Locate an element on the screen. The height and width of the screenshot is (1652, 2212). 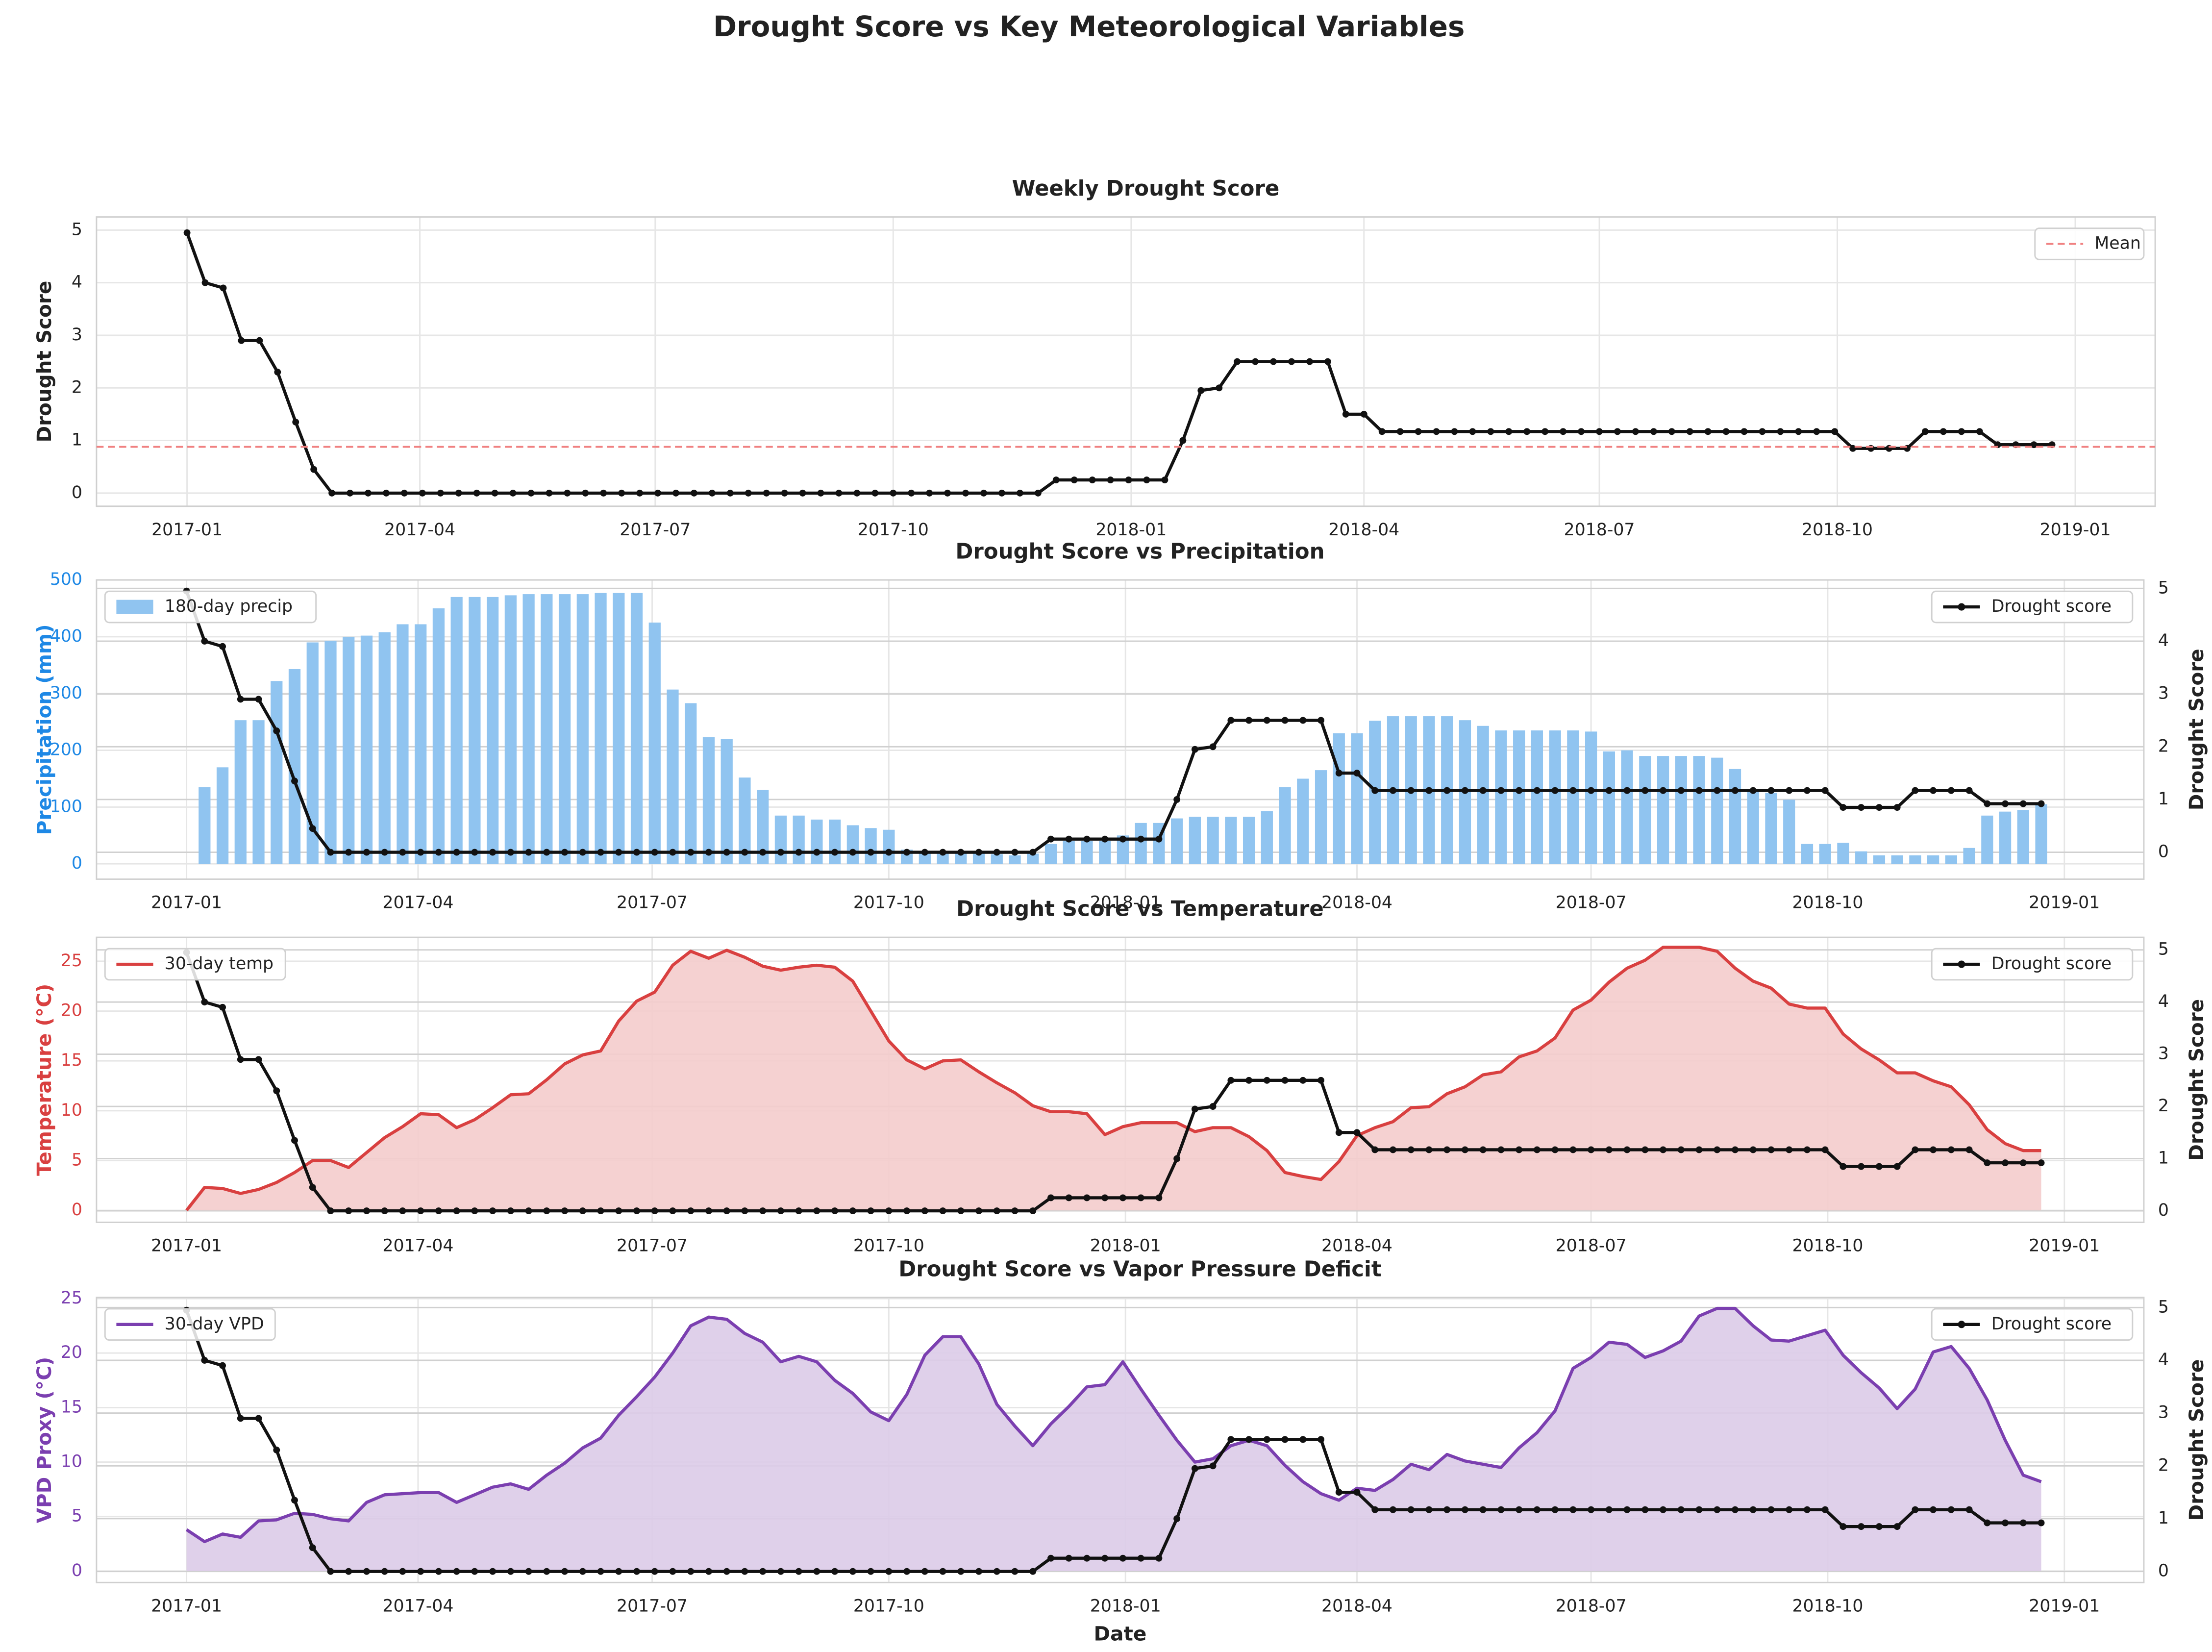
y2-tick-label: 4 is located at coordinates (2164, 641).